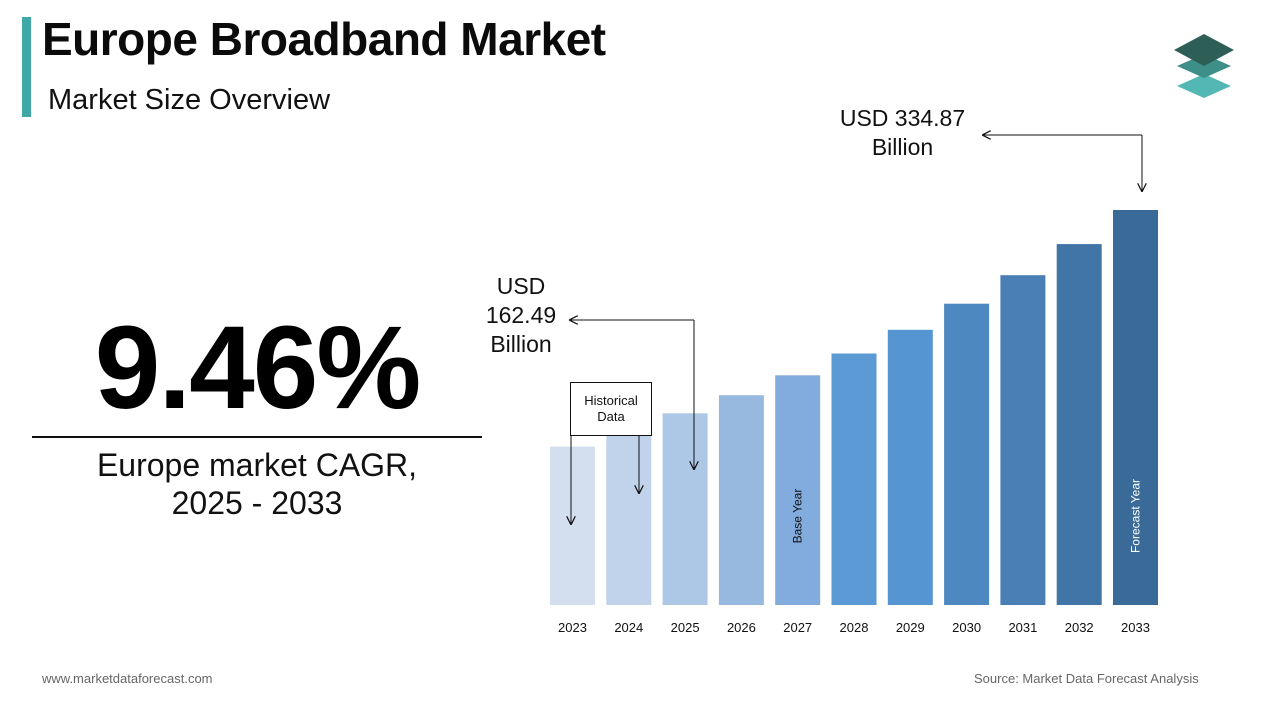 The height and width of the screenshot is (720, 1280). I want to click on cagr-value: 9.46%, so click(258, 368).